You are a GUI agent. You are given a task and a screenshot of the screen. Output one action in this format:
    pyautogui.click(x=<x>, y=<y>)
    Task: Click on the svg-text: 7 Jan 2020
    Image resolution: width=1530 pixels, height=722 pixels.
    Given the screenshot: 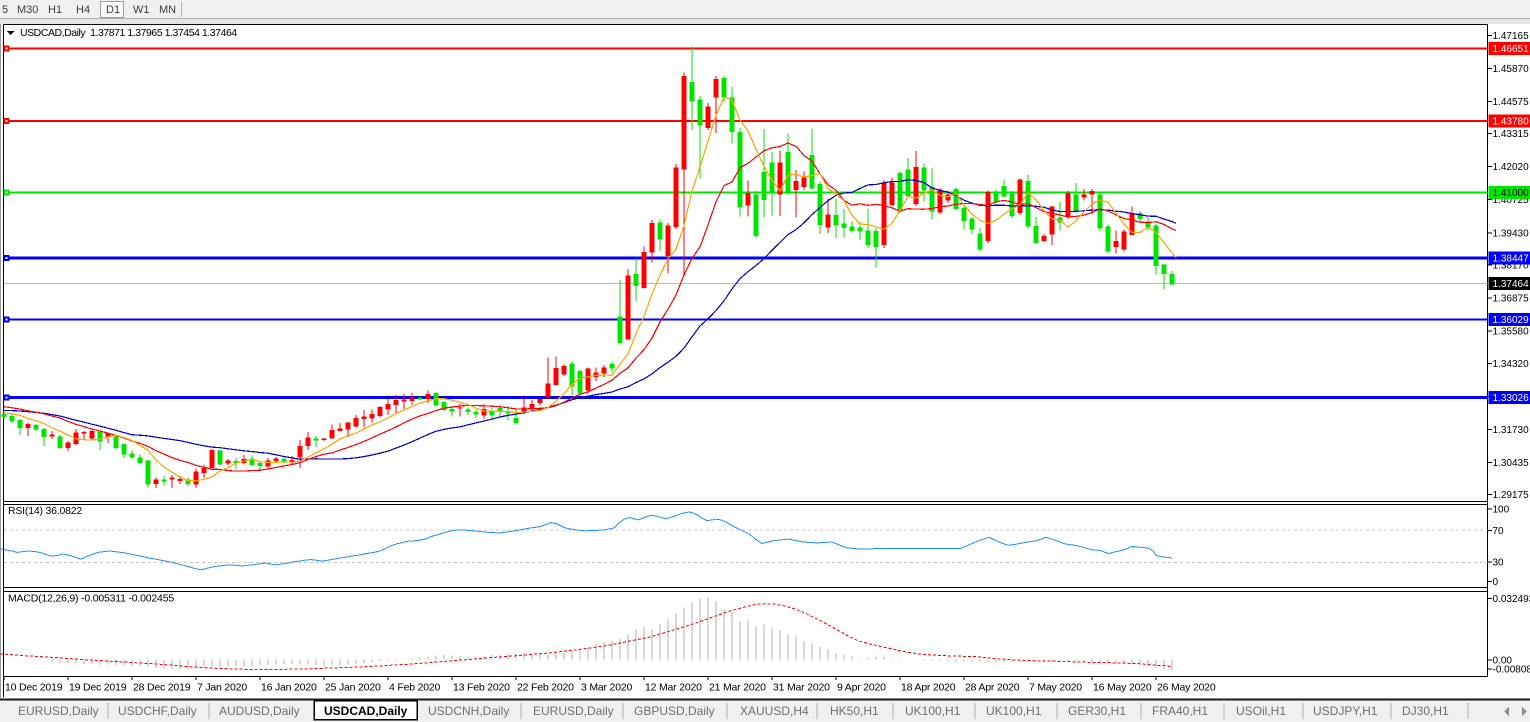 What is the action you would take?
    pyautogui.click(x=222, y=688)
    